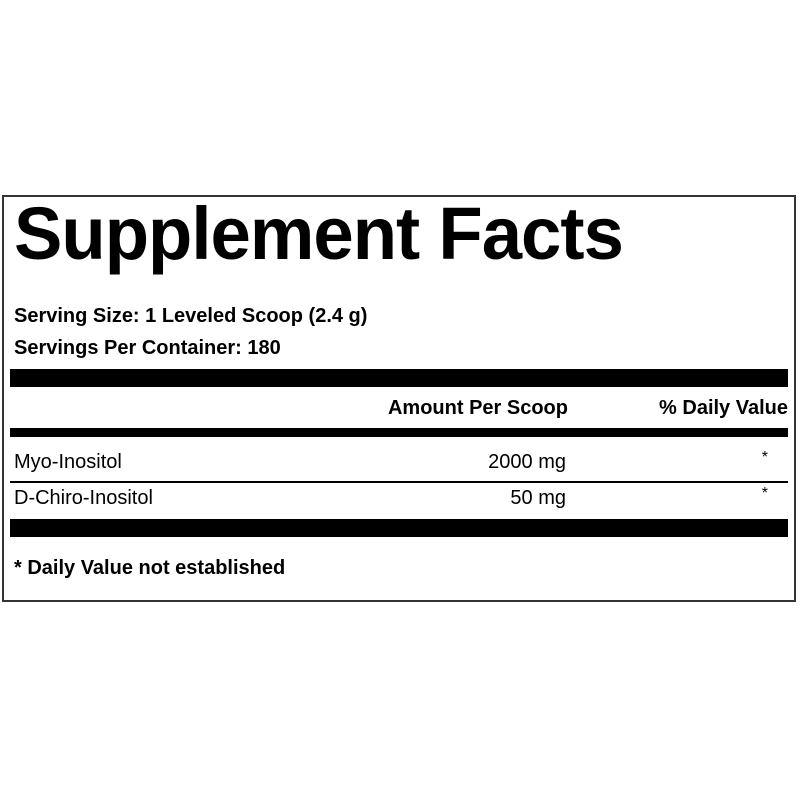  What do you see at coordinates (68, 462) in the screenshot?
I see `ingredient-name: Myo-Inositol` at bounding box center [68, 462].